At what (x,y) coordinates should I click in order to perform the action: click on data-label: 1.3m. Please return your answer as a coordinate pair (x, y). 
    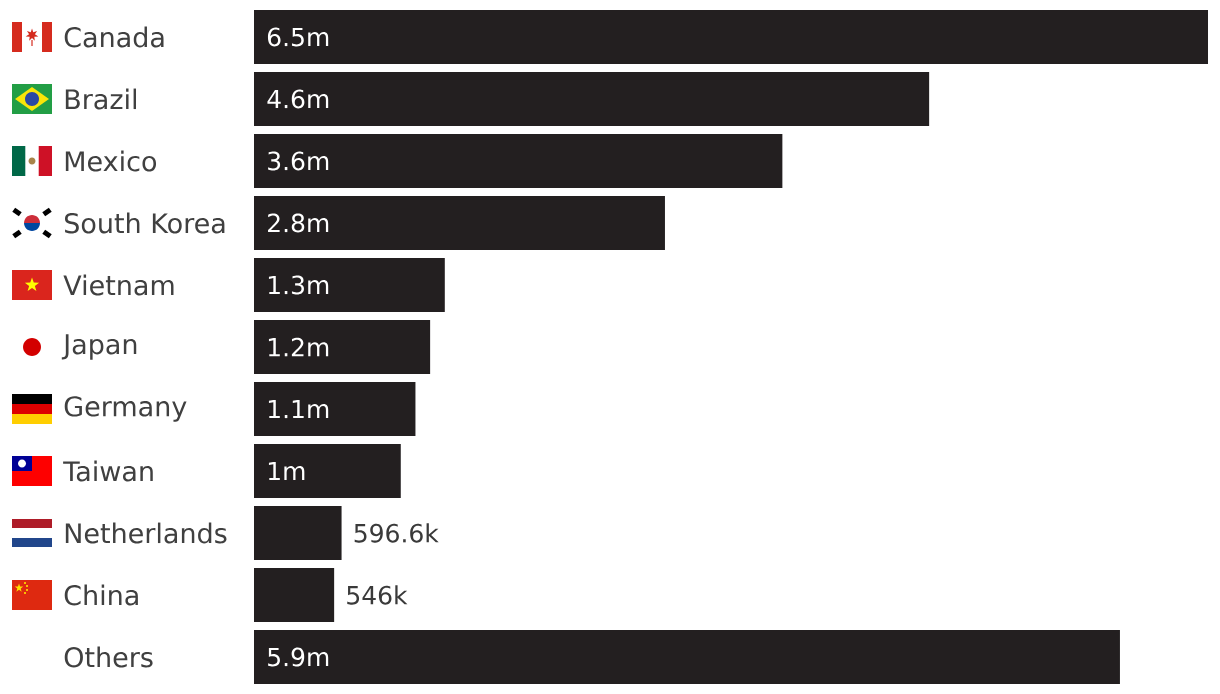
    Looking at the image, I should click on (298, 285).